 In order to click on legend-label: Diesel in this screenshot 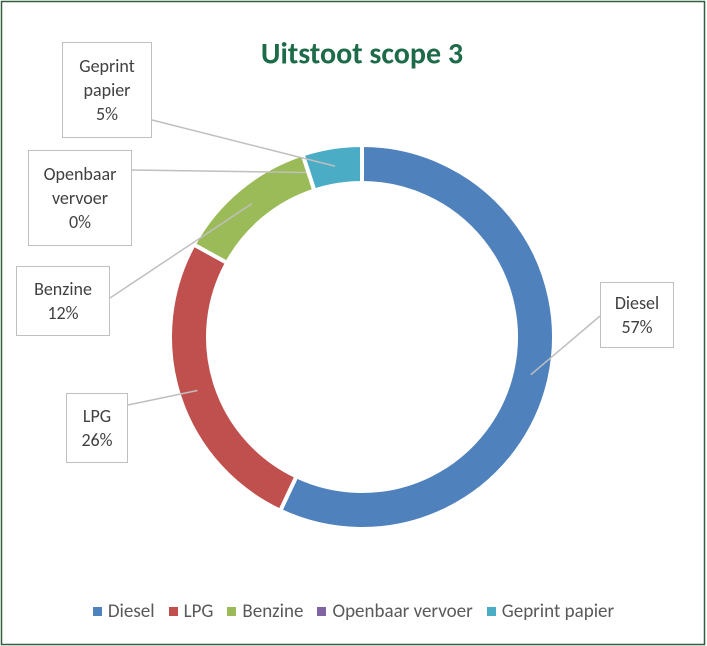, I will do `click(131, 611)`.